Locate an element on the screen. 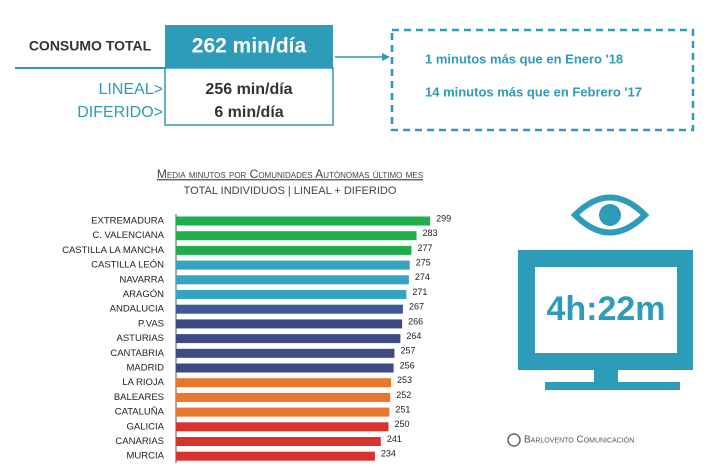  value-label: 234 is located at coordinates (388, 454).